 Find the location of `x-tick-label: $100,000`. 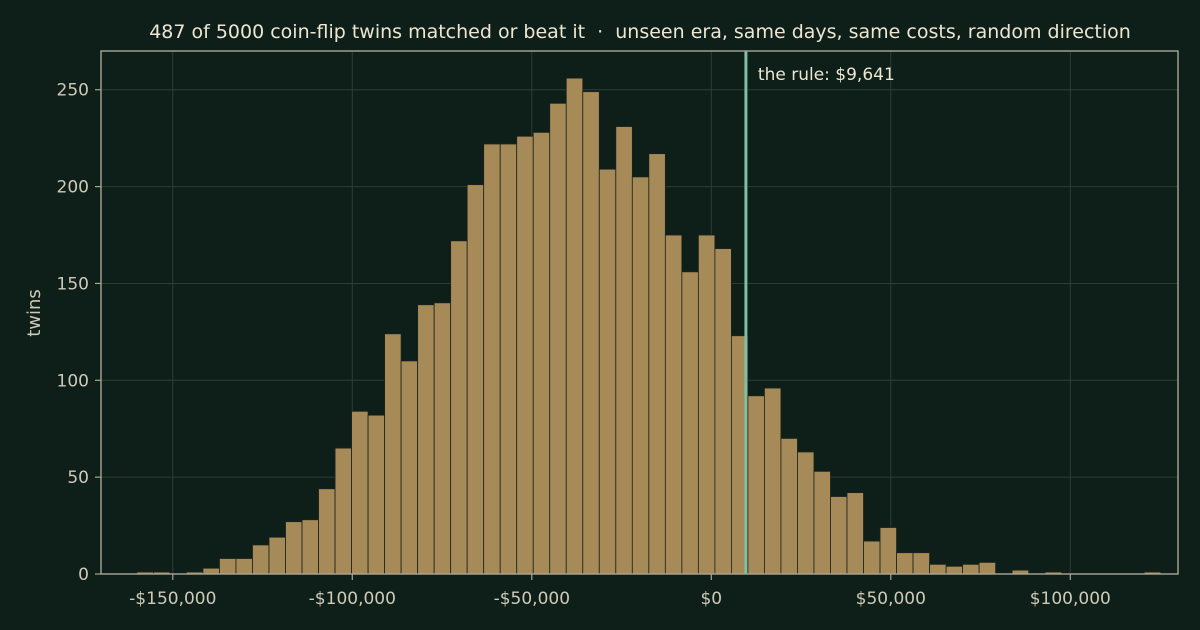

x-tick-label: $100,000 is located at coordinates (1070, 599).